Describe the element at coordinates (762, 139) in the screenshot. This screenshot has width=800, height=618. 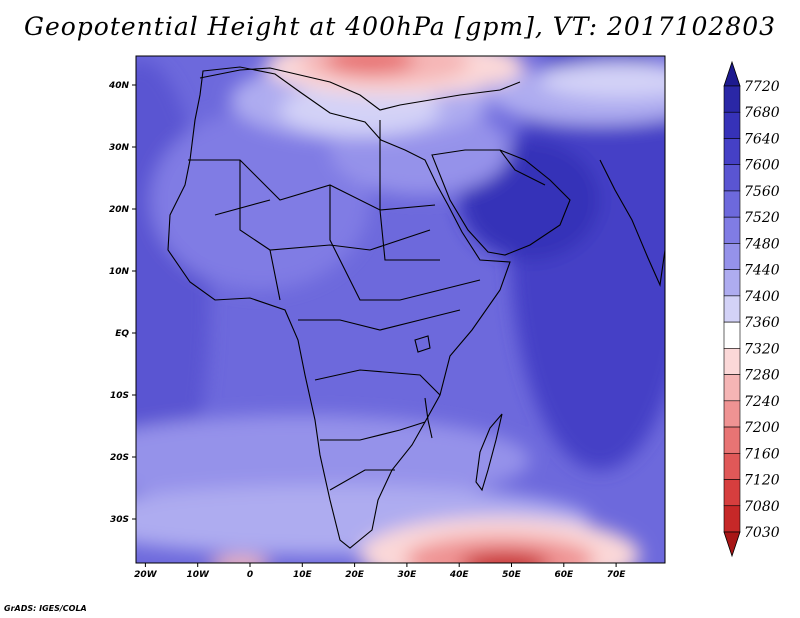
I see `colorbar-label: 7640` at that location.